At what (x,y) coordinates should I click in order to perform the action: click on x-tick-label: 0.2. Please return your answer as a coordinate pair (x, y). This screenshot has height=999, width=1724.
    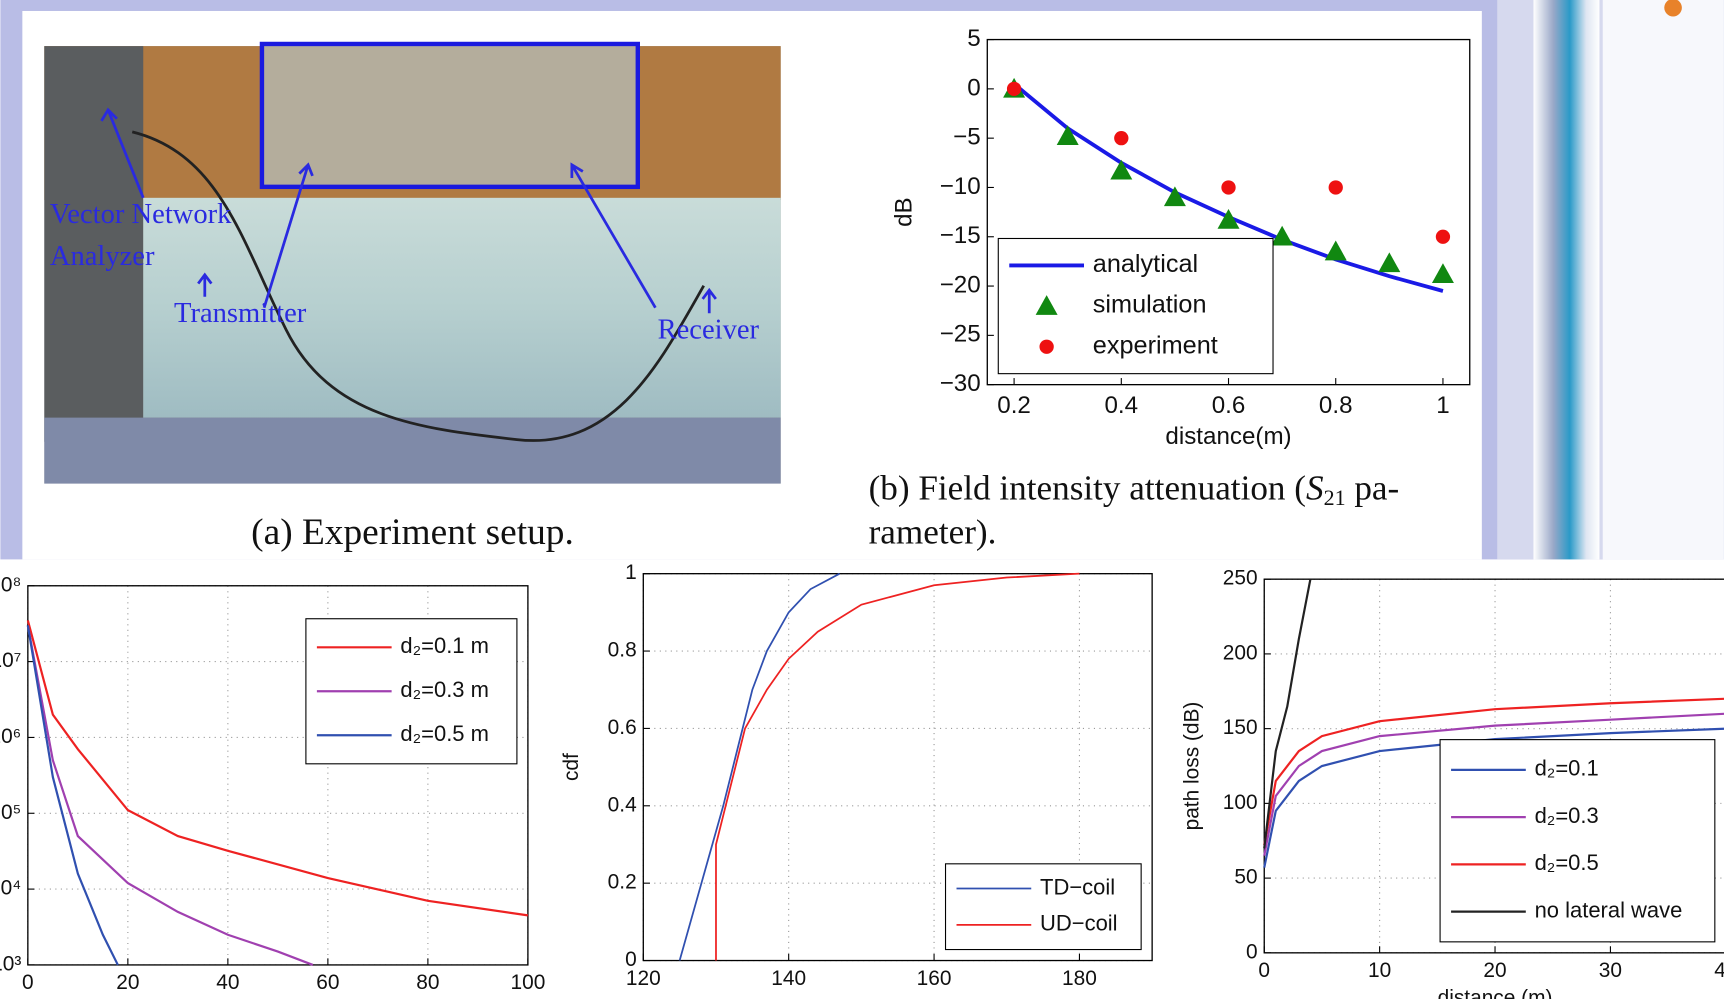
    Looking at the image, I should click on (1014, 405).